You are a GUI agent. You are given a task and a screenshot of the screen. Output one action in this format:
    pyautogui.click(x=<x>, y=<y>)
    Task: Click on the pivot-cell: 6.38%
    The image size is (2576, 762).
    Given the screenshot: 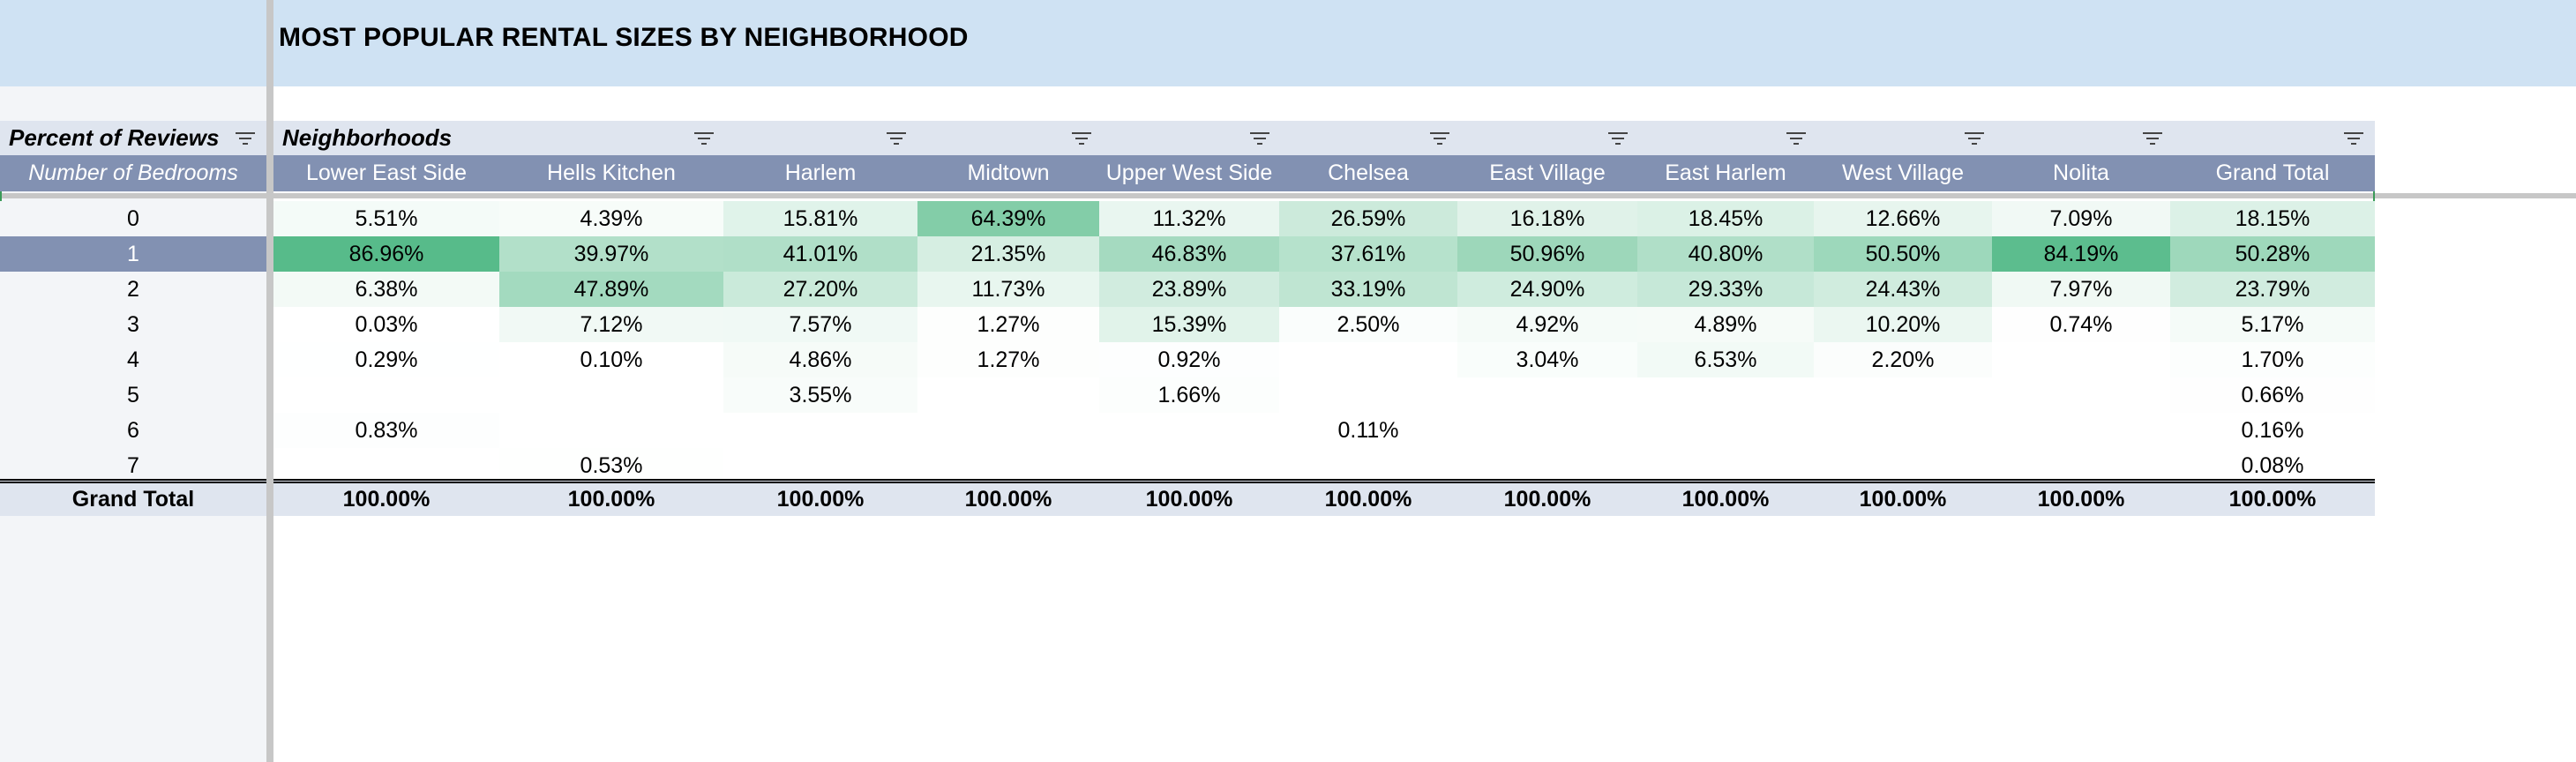 What is the action you would take?
    pyautogui.click(x=386, y=289)
    